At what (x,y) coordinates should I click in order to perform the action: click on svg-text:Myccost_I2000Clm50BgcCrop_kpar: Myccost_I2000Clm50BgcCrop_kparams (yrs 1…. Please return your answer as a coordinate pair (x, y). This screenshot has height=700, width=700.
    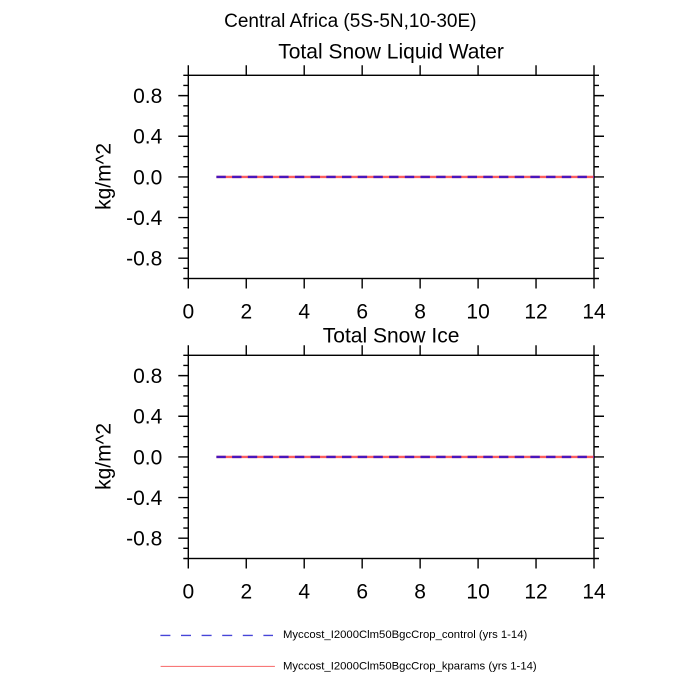
    Looking at the image, I should click on (410, 667).